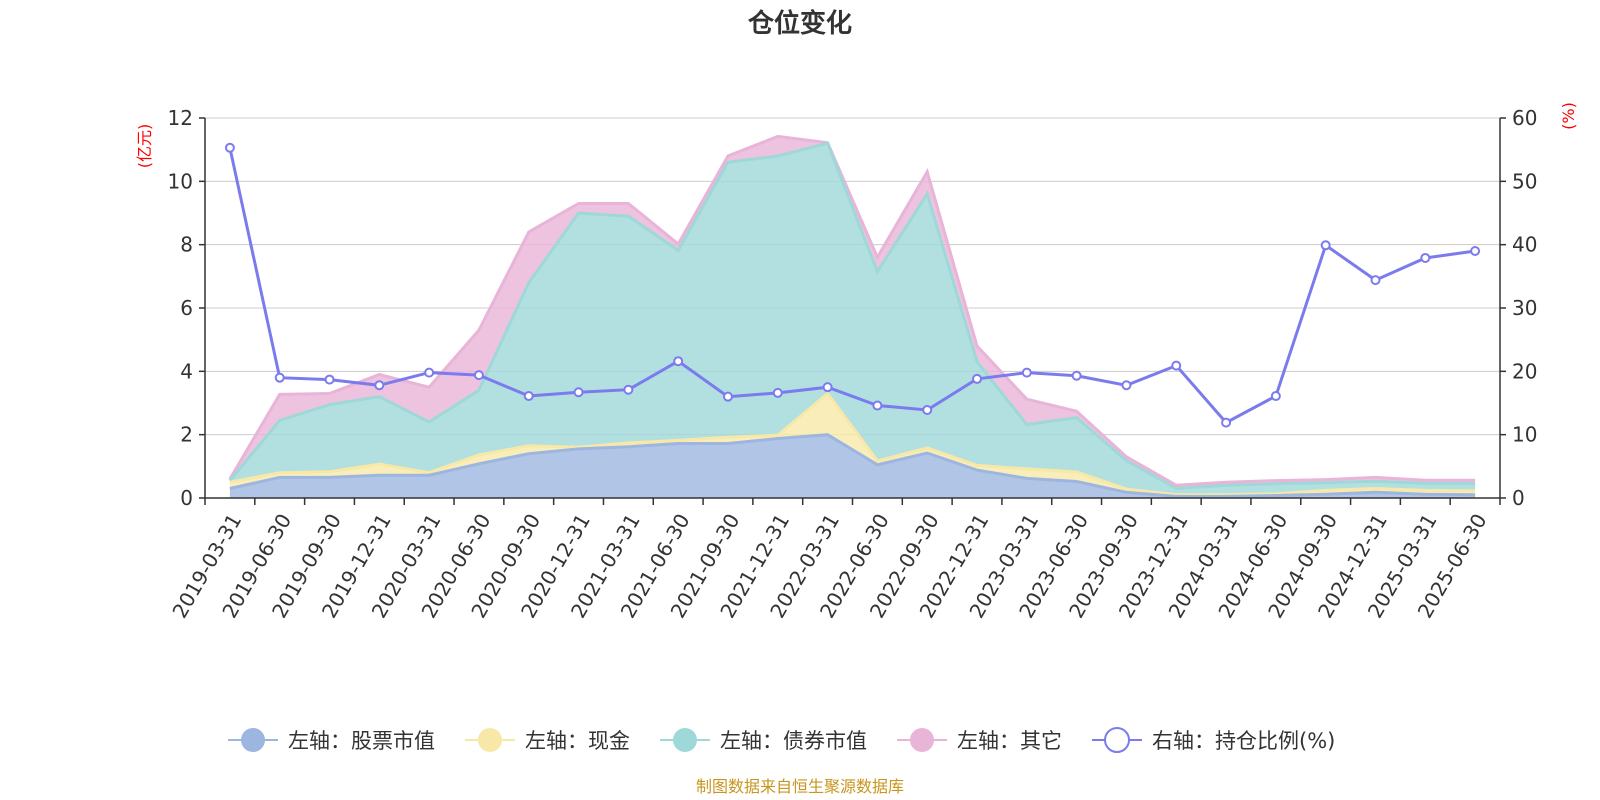  I want to click on chart-title: 仓位变化, so click(799, 23).